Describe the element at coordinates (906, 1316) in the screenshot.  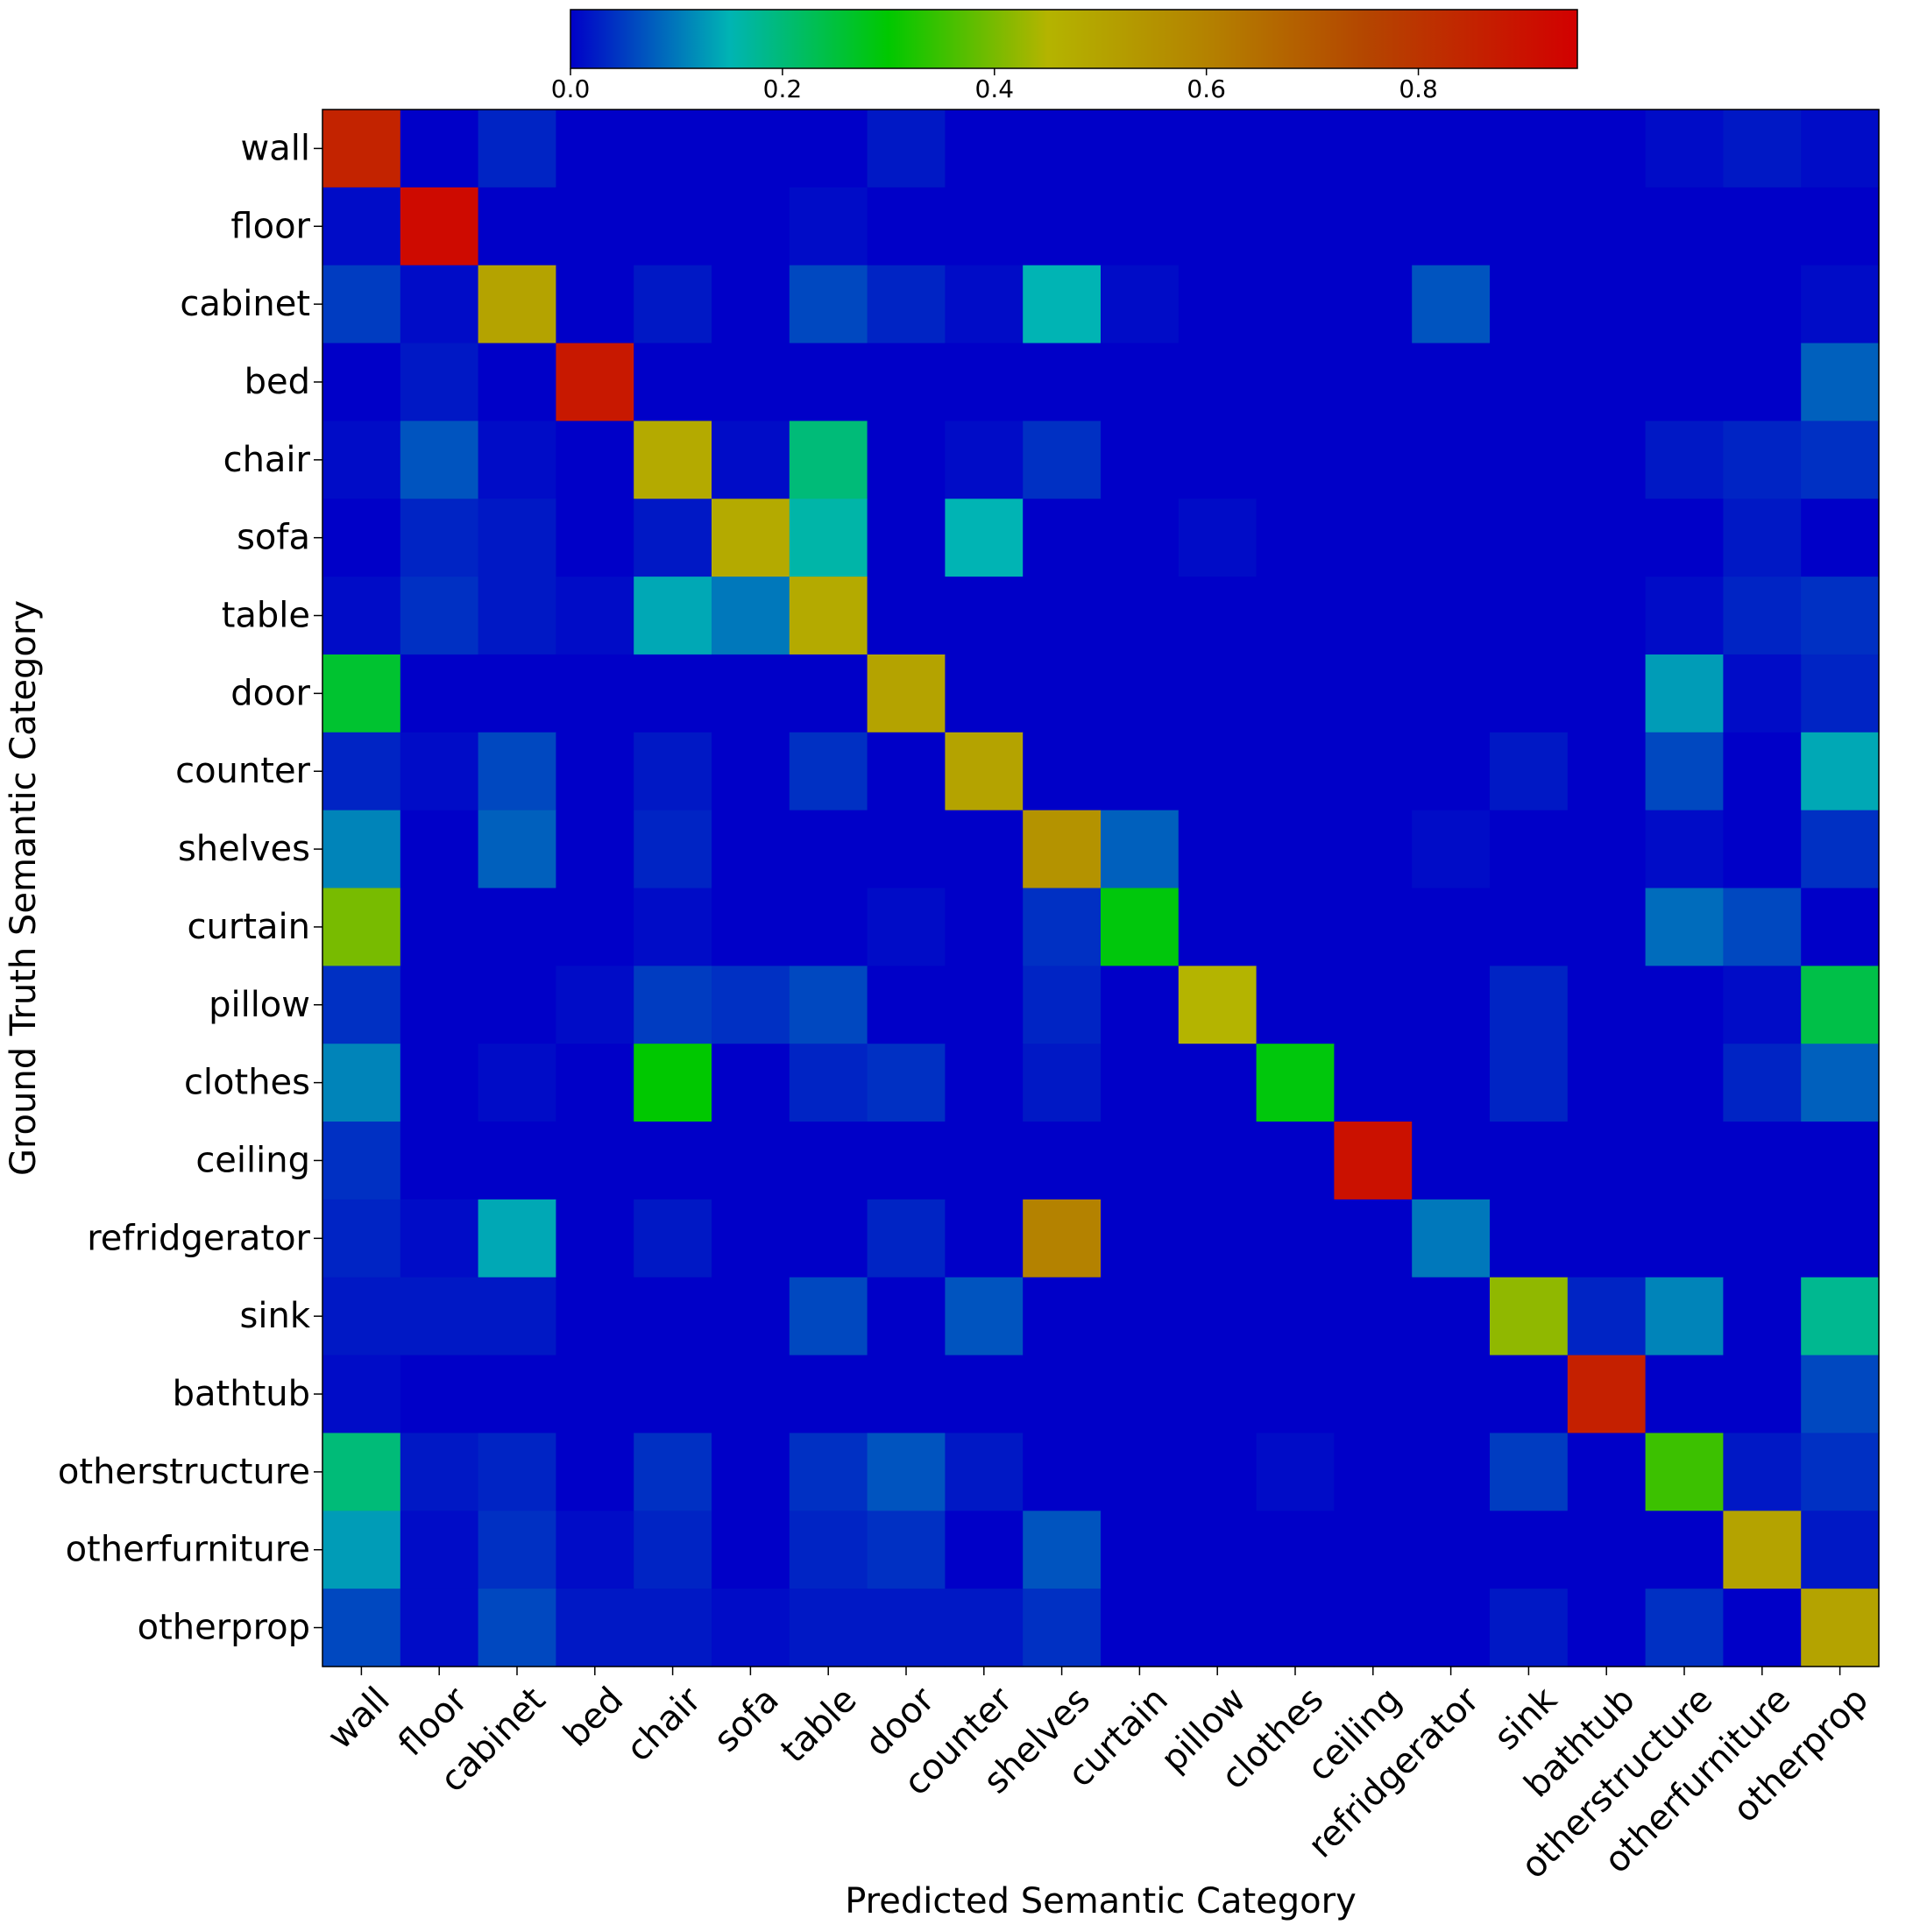
I see `heatmap-cell-sink-door` at that location.